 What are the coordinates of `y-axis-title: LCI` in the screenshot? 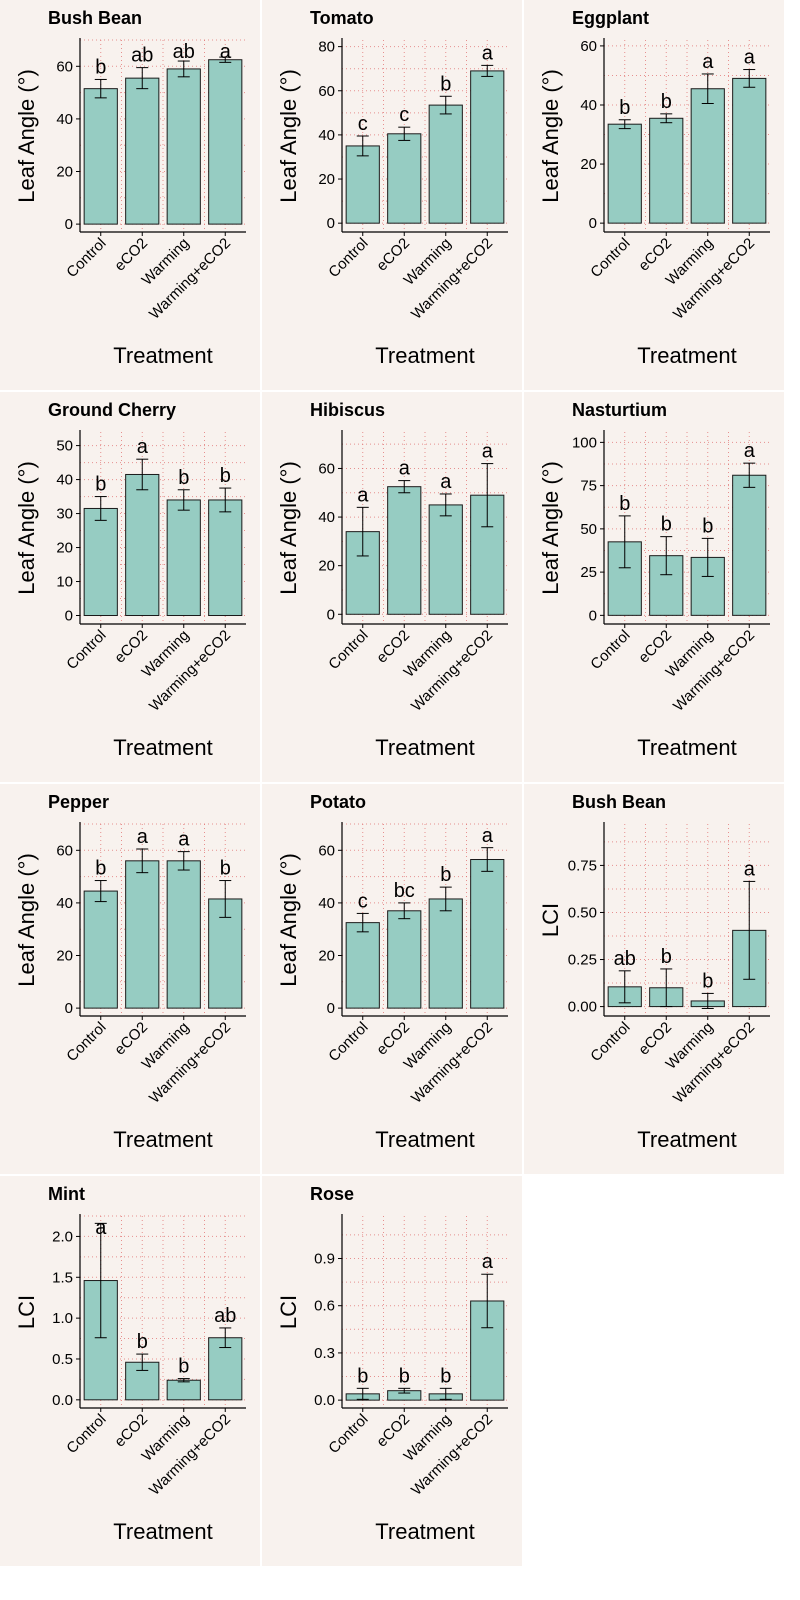 It's located at (550, 920).